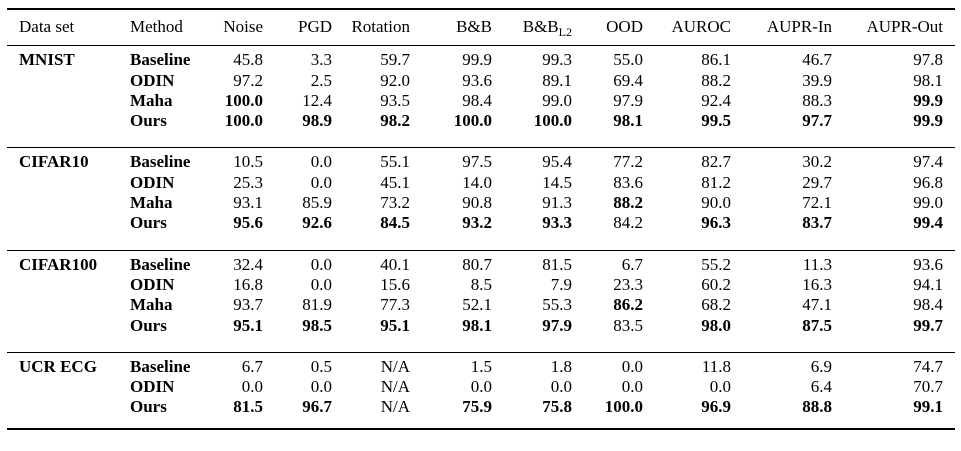 The height and width of the screenshot is (451, 961). What do you see at coordinates (395, 100) in the screenshot?
I see `cell-rotation: 93.5` at bounding box center [395, 100].